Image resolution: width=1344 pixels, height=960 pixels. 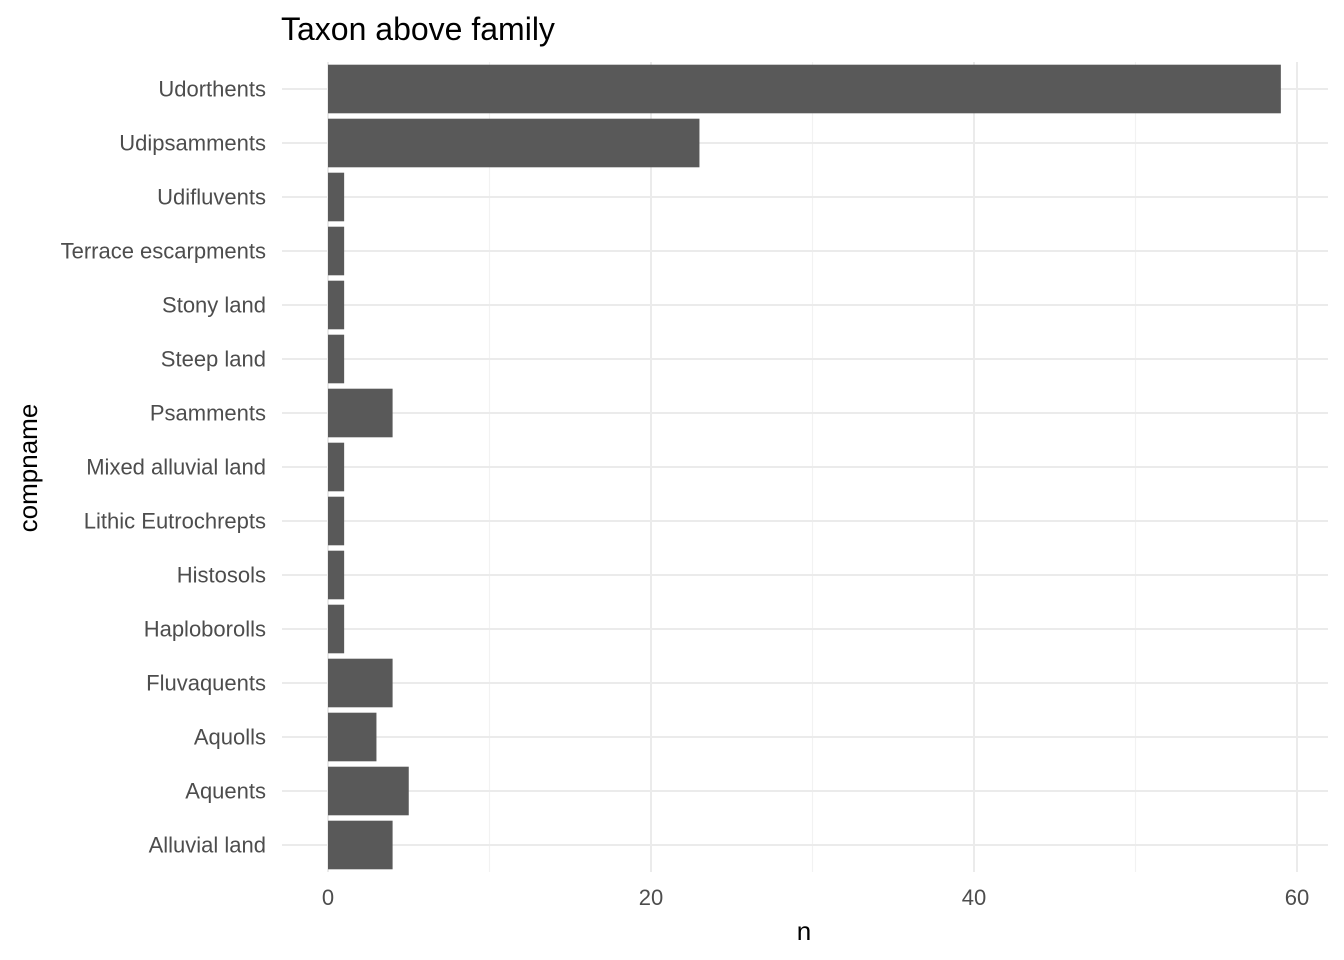 What do you see at coordinates (208, 413) in the screenshot?
I see `y-tick-label: Psamments` at bounding box center [208, 413].